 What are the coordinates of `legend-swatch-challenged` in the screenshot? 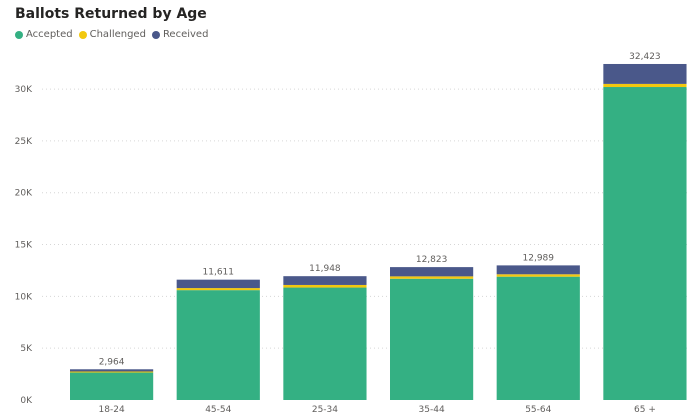 It's located at (82, 34).